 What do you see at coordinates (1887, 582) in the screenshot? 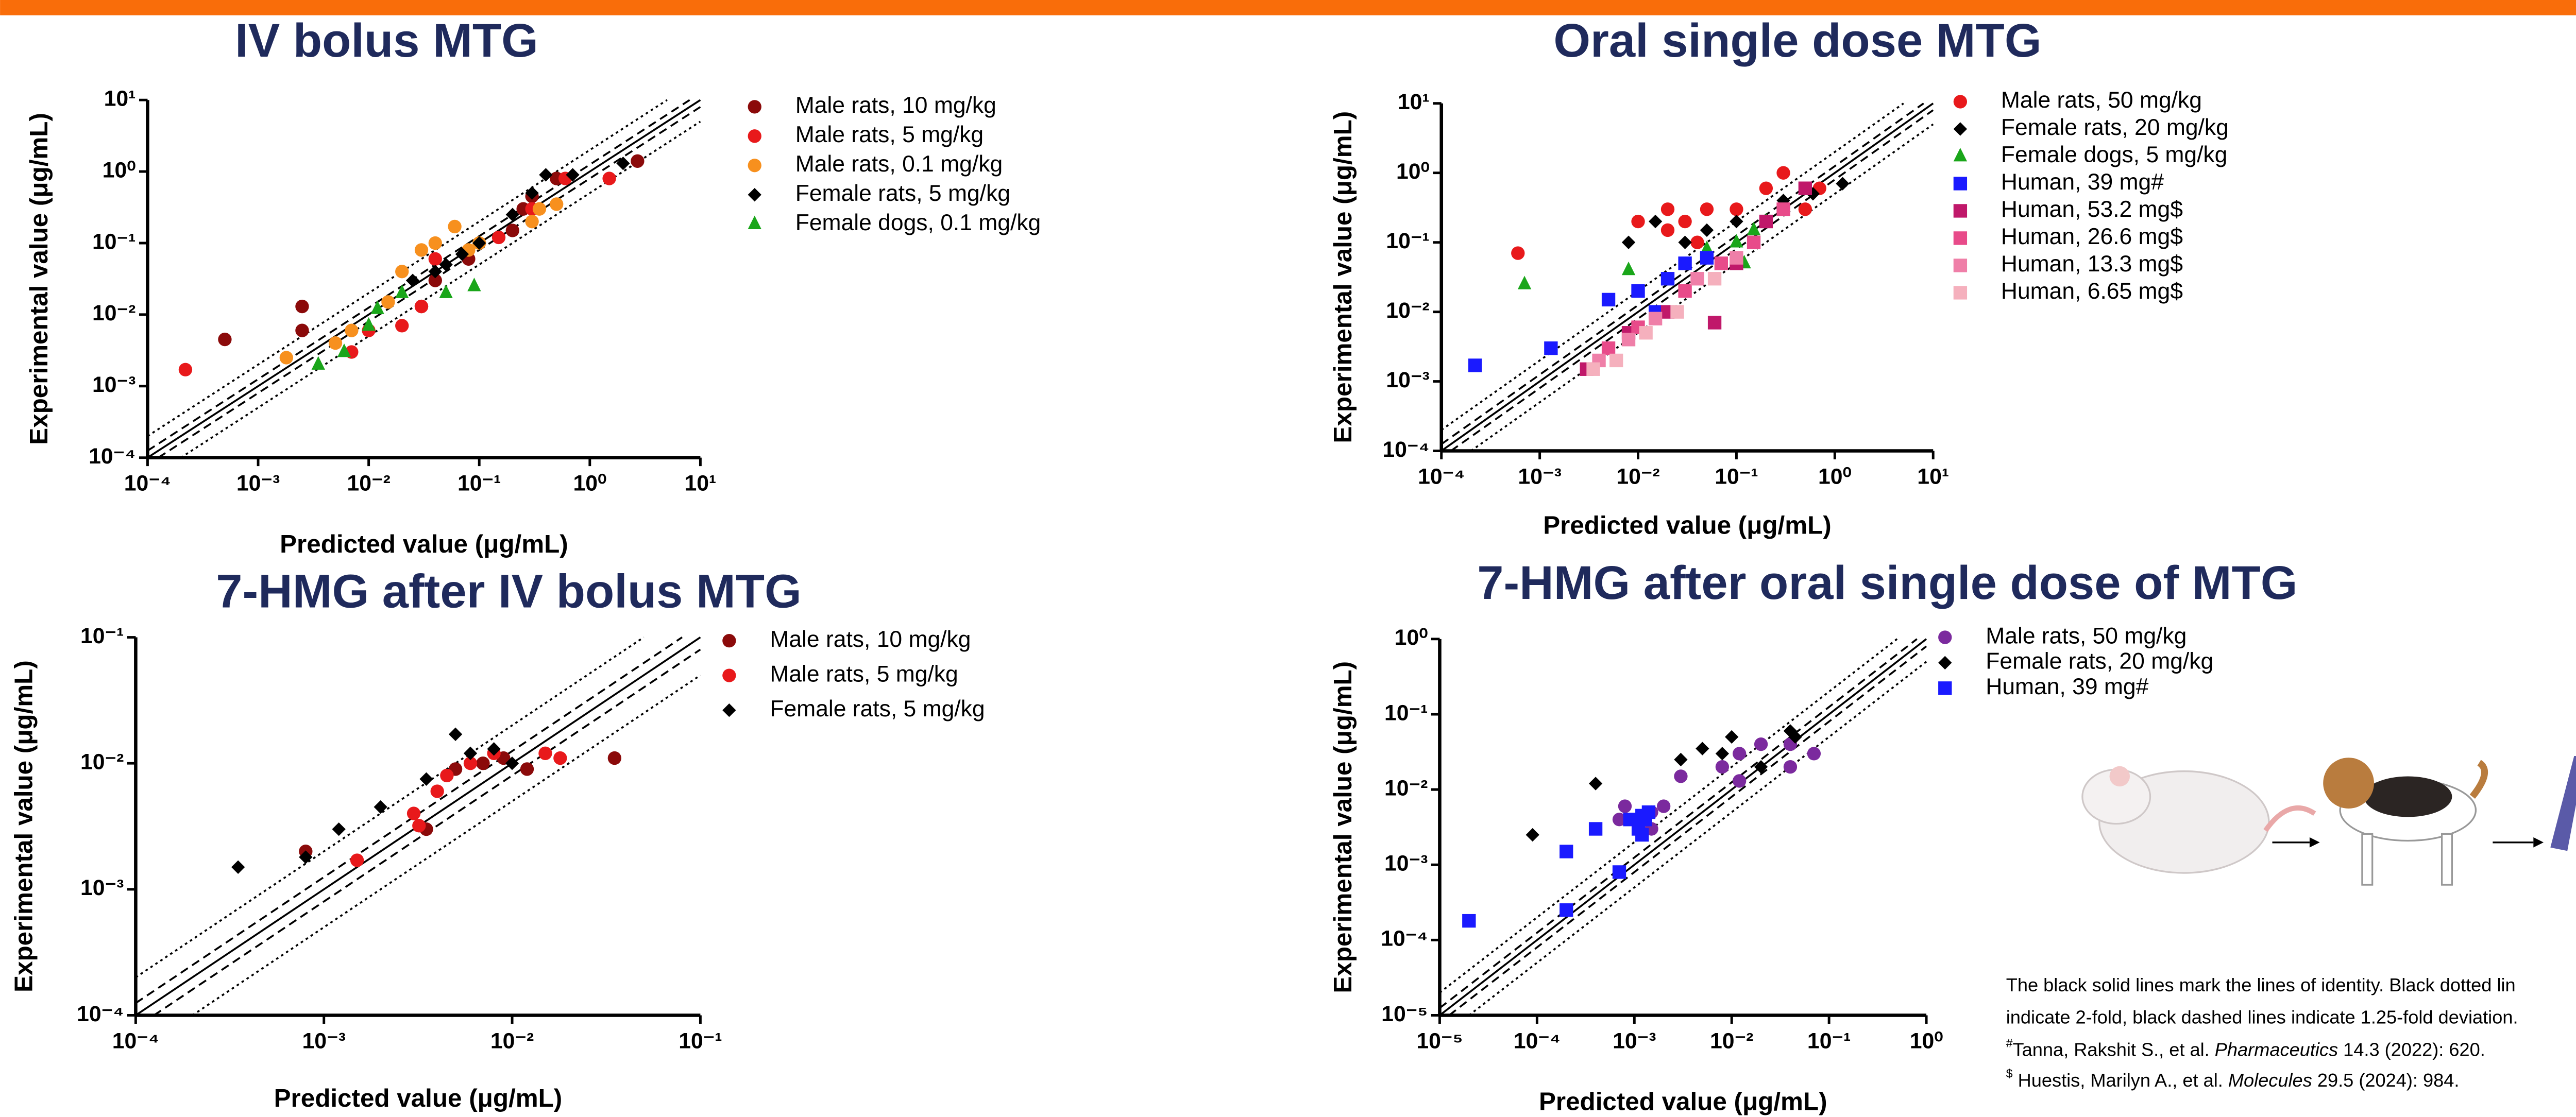
I see `chart-title: 7-HMG after oral single dose of MTG` at bounding box center [1887, 582].